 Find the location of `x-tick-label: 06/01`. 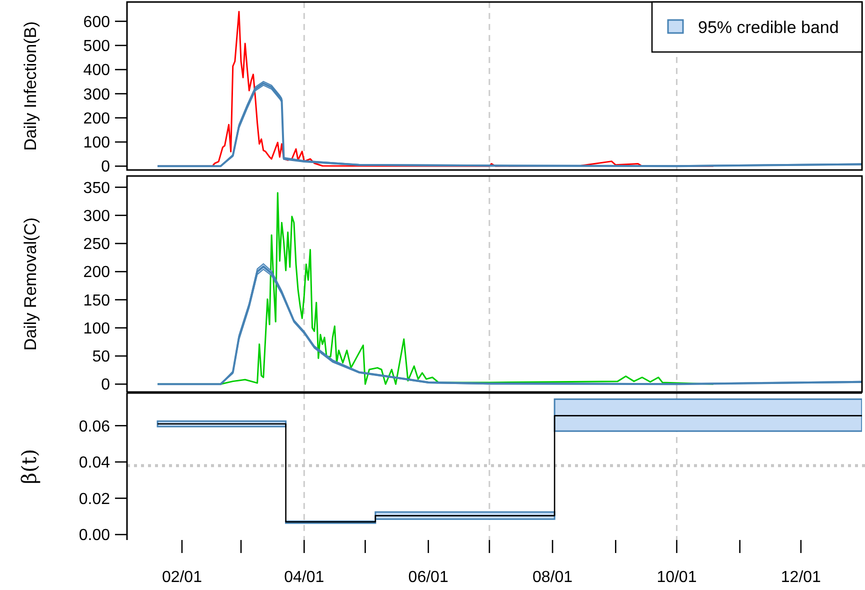

x-tick-label: 06/01 is located at coordinates (428, 577).